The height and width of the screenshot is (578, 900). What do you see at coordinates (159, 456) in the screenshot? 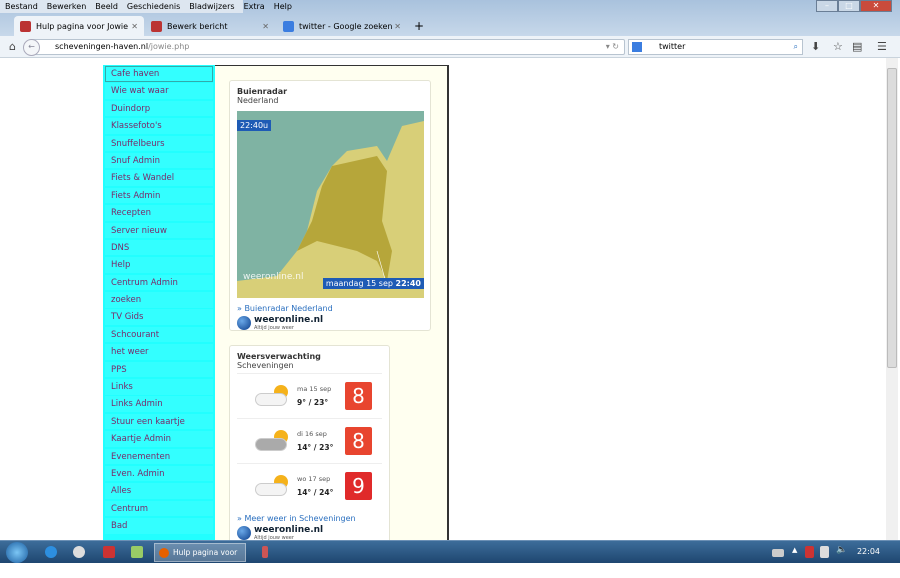
I see `menu-link: Evenementen` at bounding box center [159, 456].